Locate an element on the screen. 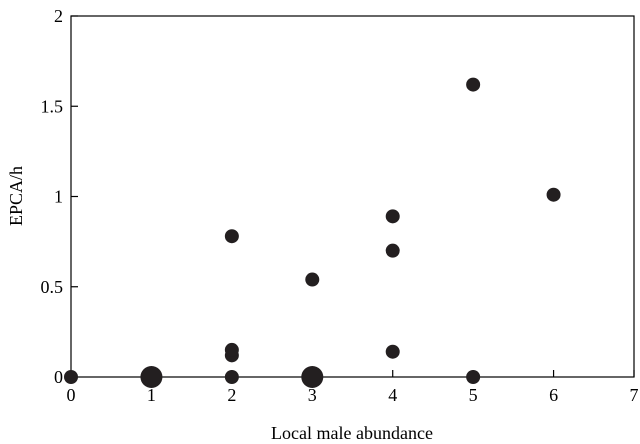  y-tick-label: 1.5 is located at coordinates (52, 106).